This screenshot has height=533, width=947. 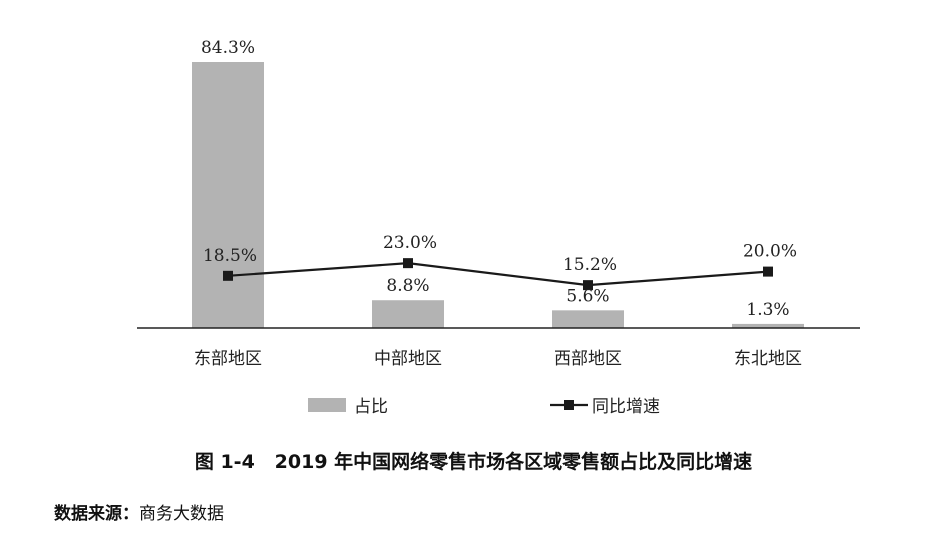 I want to click on x-tick-label: 西部地区, so click(x=588, y=359).